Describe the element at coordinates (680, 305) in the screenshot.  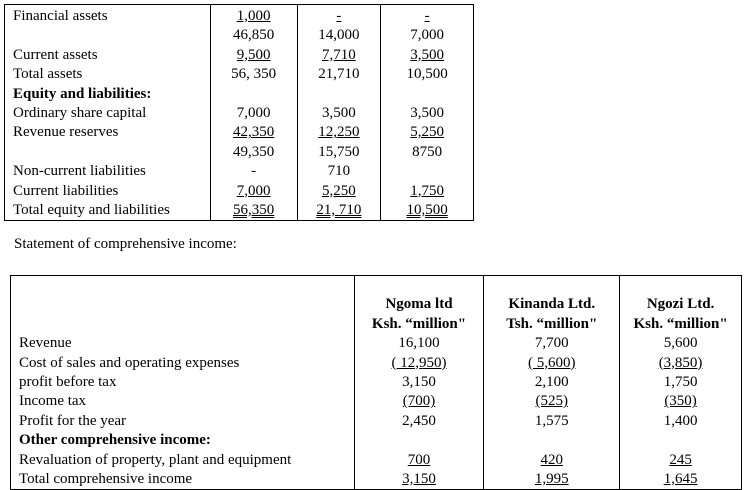
I see `company-header: Ngozi Ltd.` at that location.